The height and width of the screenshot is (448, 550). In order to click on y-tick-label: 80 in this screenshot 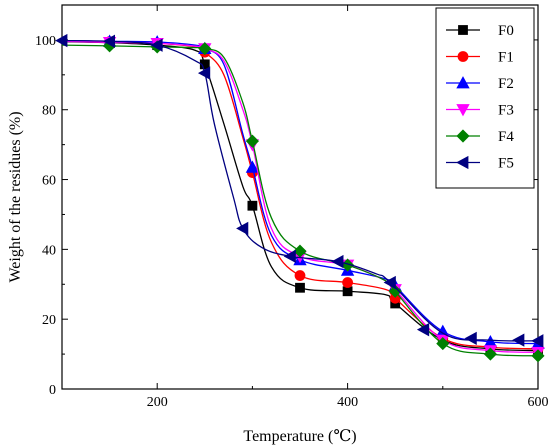, I will do `click(49, 111)`.